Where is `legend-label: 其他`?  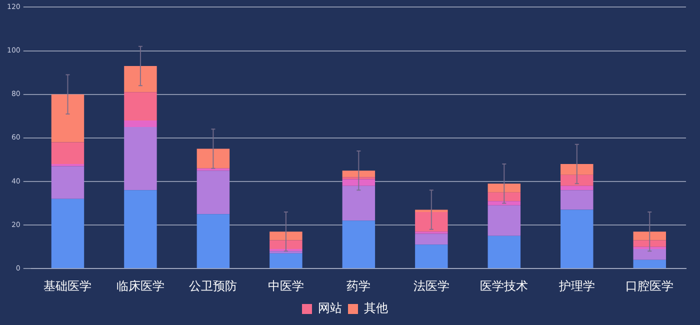
legend-label: 其他 is located at coordinates (376, 308).